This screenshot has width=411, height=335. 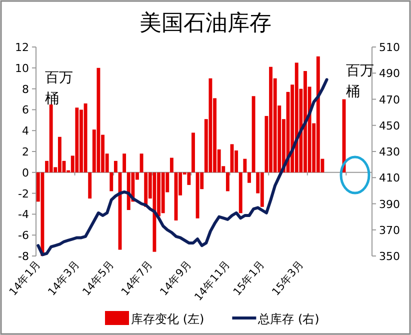 I want to click on y-tick-label: 0, so click(x=25, y=173).